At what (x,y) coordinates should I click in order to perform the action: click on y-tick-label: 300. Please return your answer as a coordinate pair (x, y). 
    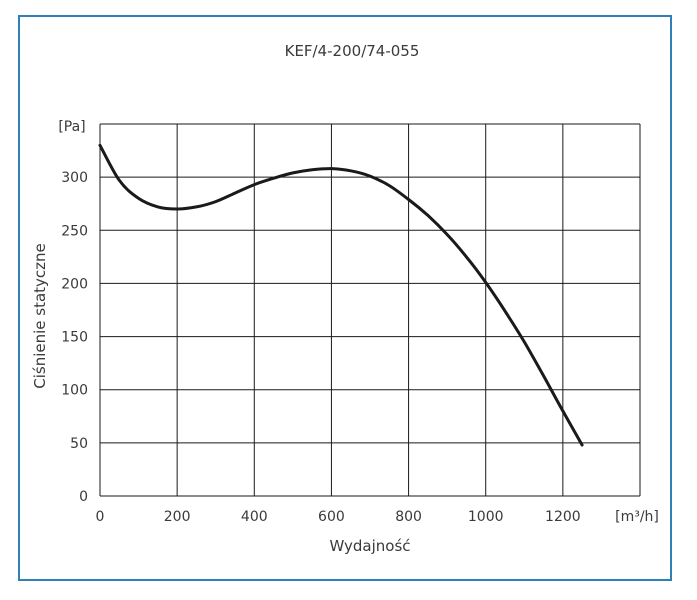
    Looking at the image, I should click on (74, 178).